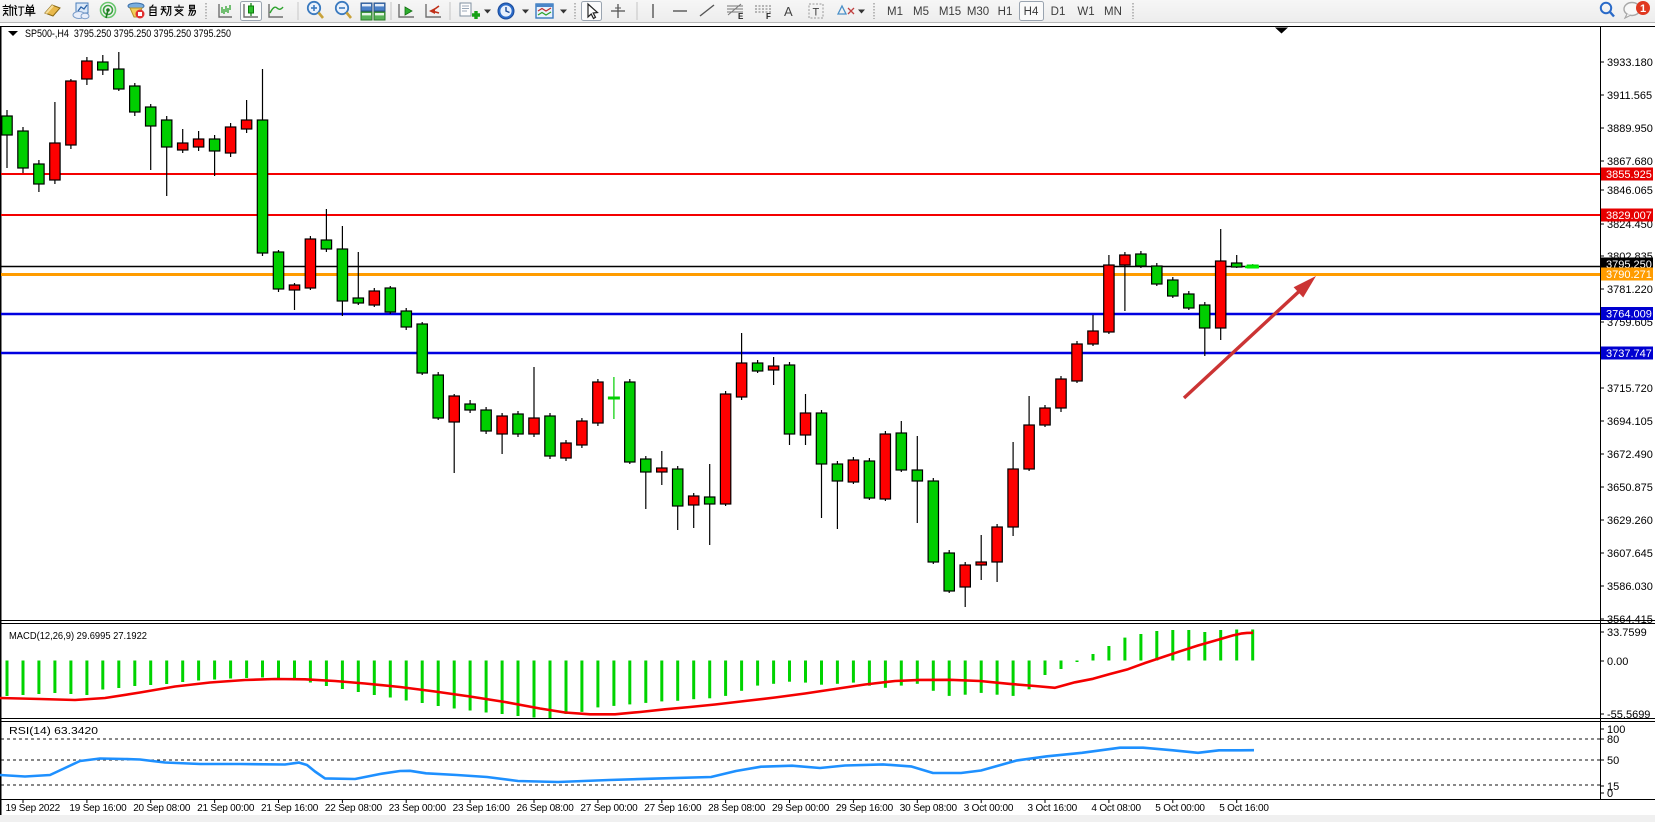 This screenshot has height=822, width=1655. What do you see at coordinates (1630, 63) in the screenshot?
I see `svg-text: 3933.180` at bounding box center [1630, 63].